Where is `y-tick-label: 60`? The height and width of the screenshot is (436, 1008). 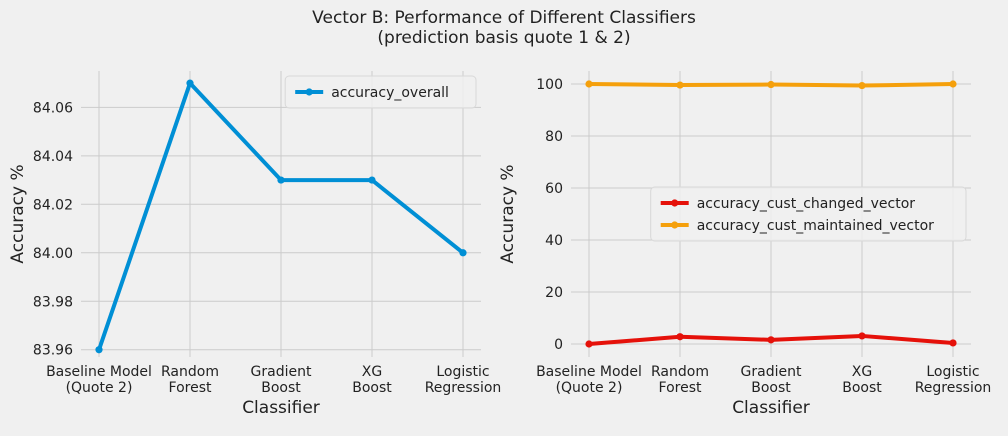
y-tick-label: 60 is located at coordinates (554, 189).